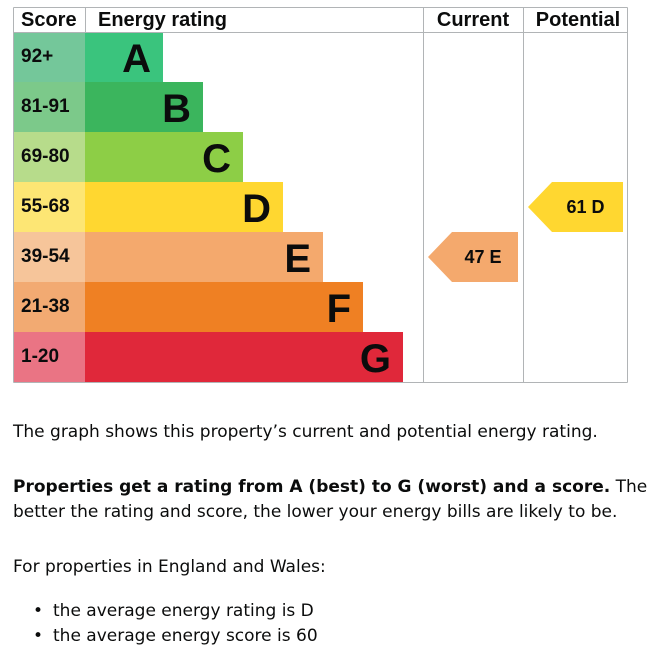  I want to click on list-item: • the average energy rating is D, so click(165, 611).